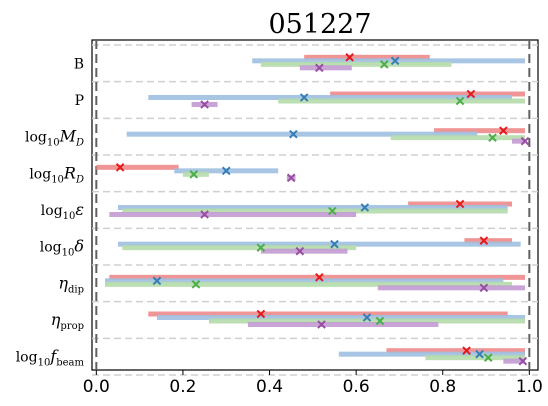  I want to click on x-tick-label: 0.4, so click(269, 387).